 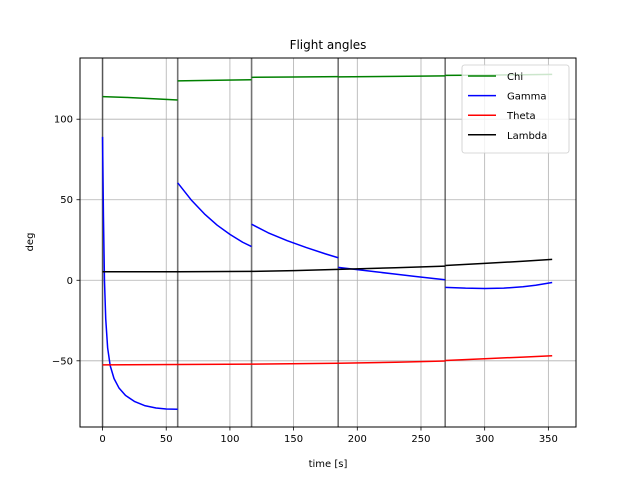 I want to click on x-tick-label: 150, so click(x=293, y=439).